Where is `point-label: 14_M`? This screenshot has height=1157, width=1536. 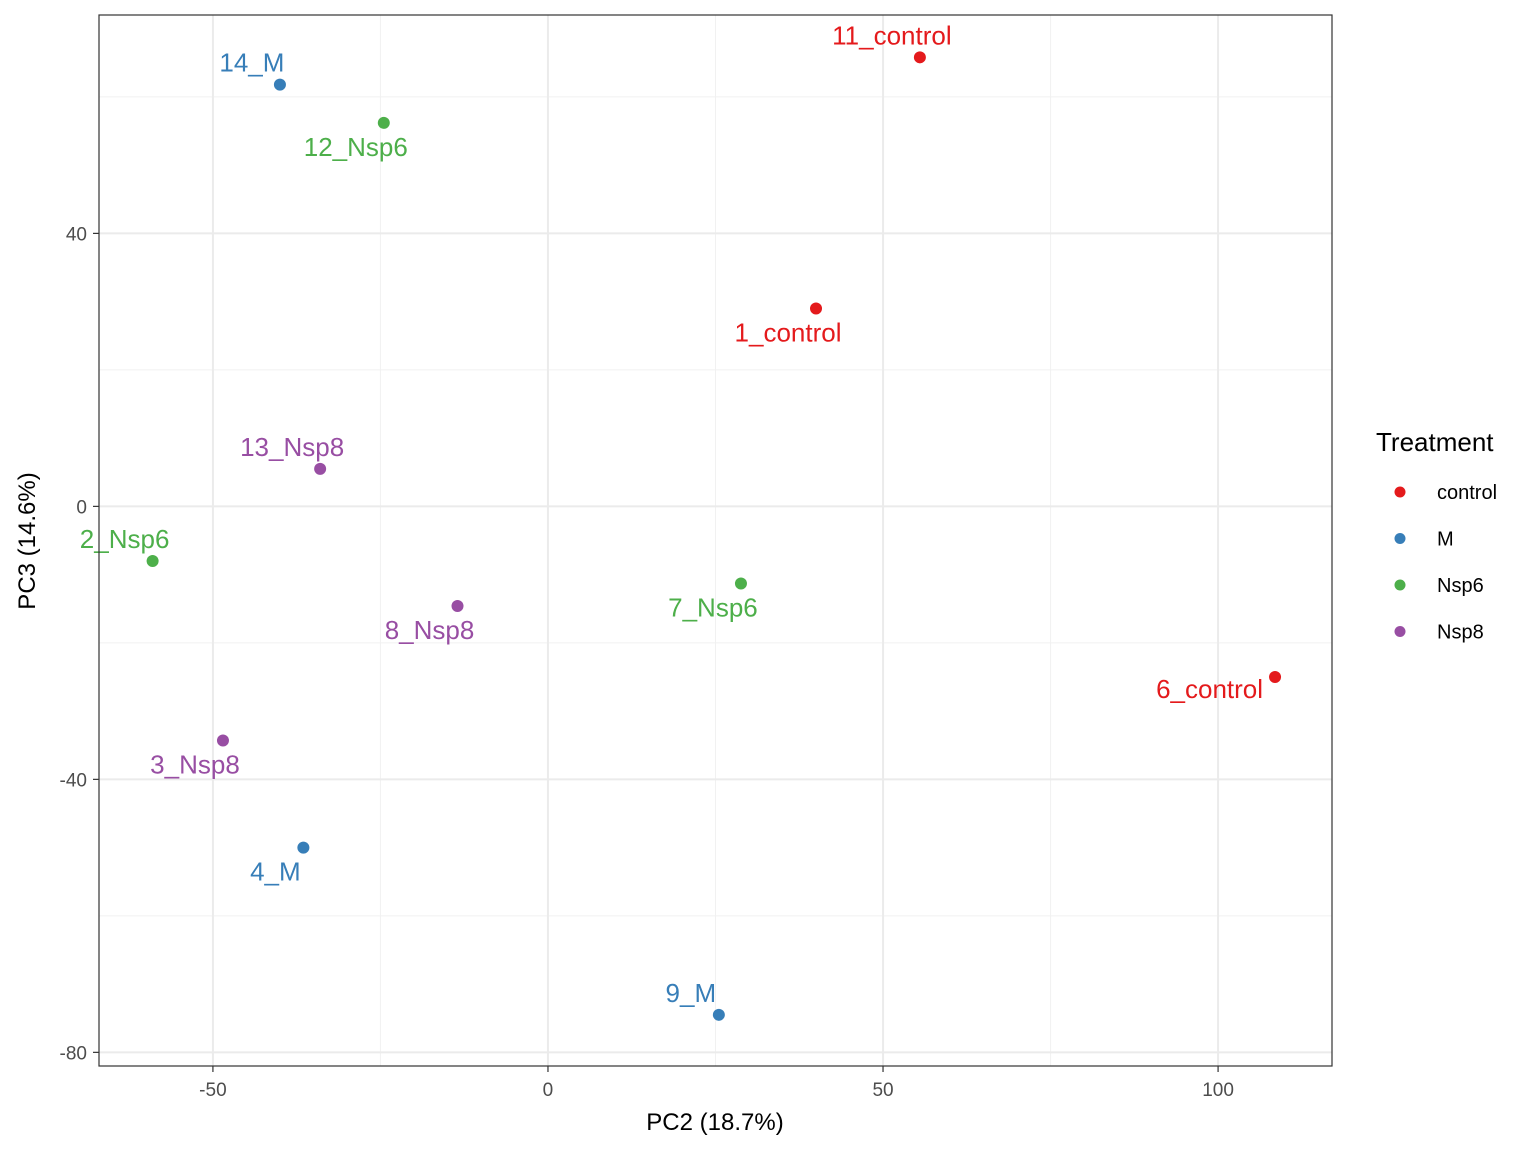
point-label: 14_M is located at coordinates (251, 63).